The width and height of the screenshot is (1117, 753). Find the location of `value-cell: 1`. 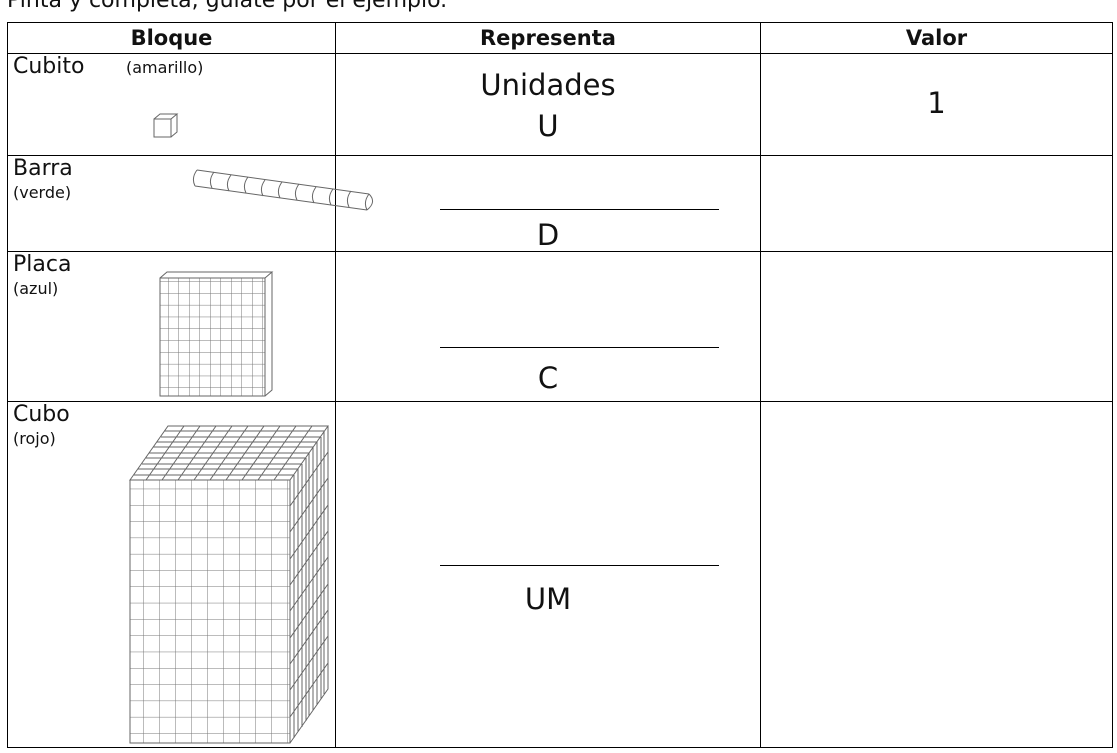

value-cell: 1 is located at coordinates (936, 104).